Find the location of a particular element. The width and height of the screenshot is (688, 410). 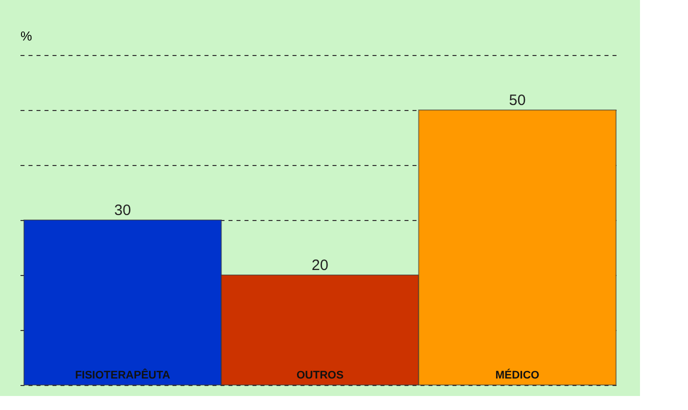

x-tick-label: FISIOTERAPÊUTA is located at coordinates (122, 375).